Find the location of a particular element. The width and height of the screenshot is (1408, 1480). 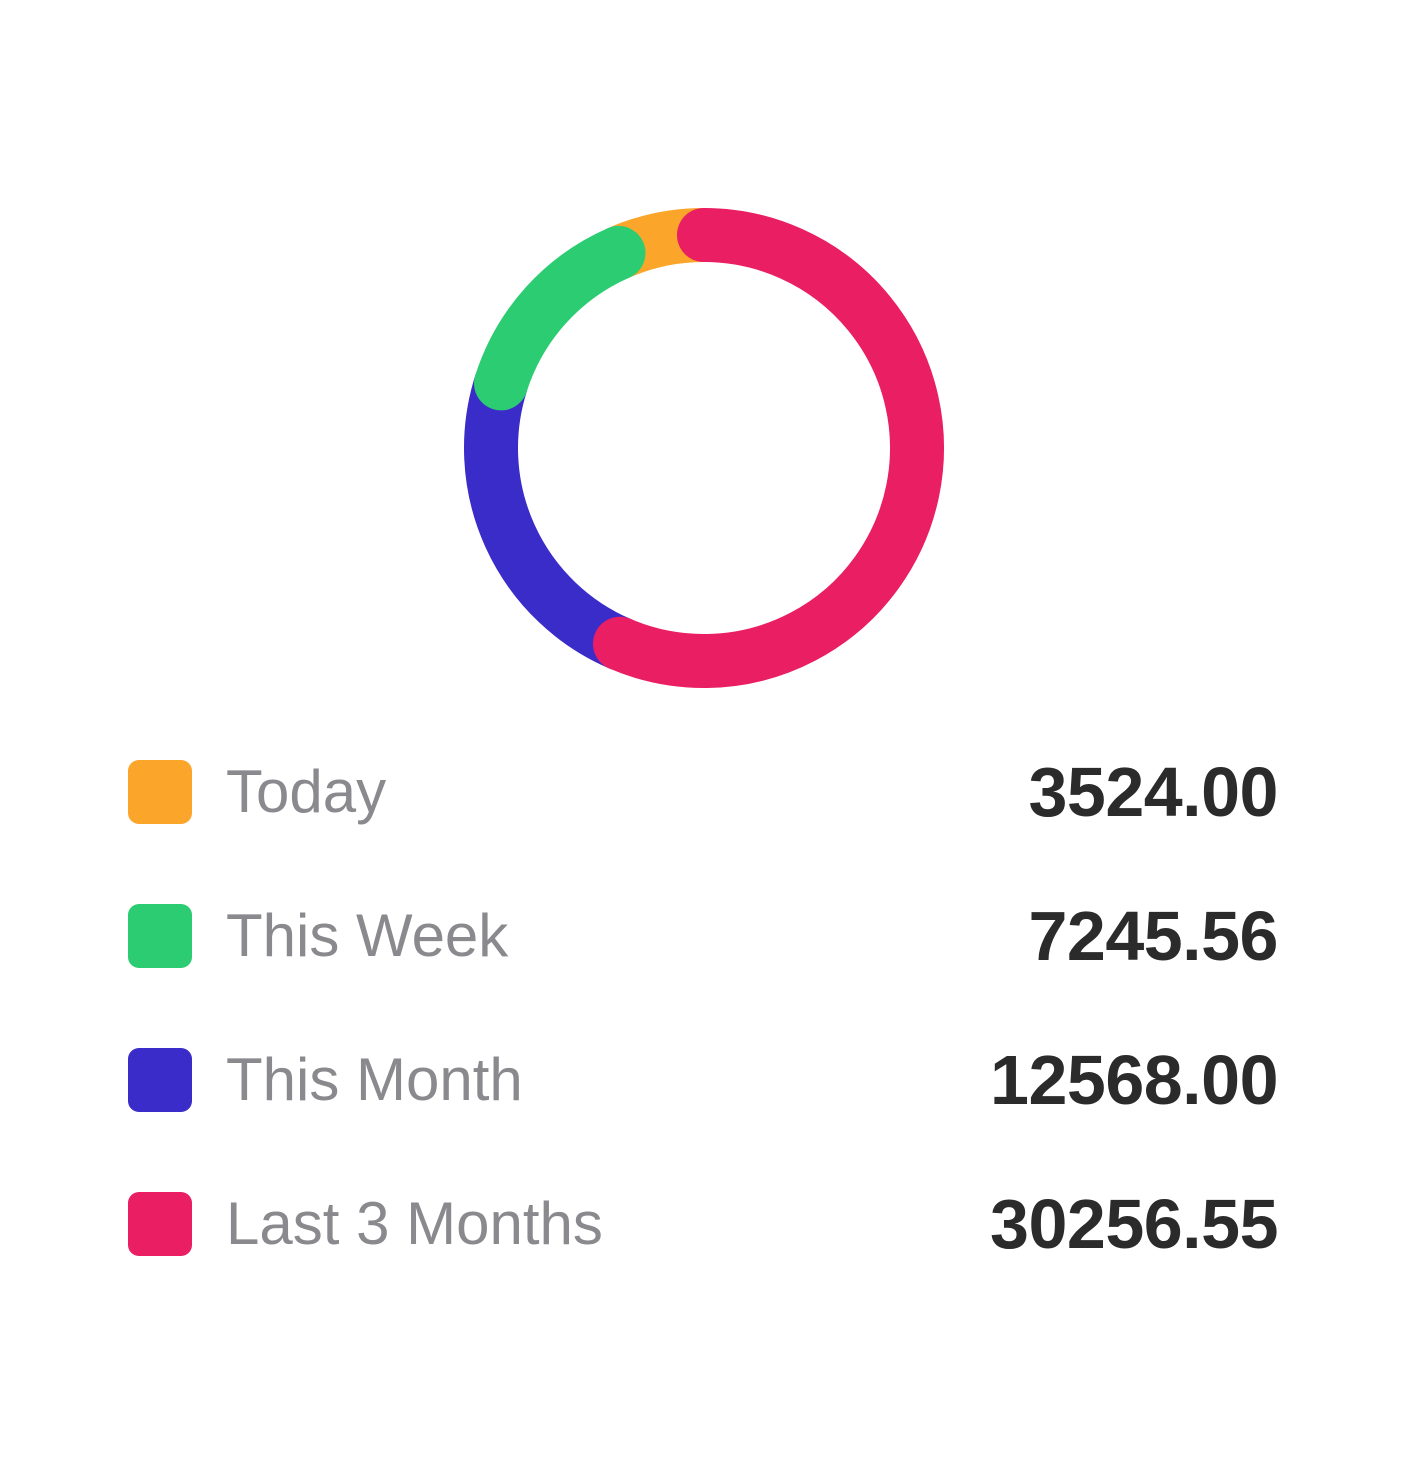

legend-label-this-month: This Month is located at coordinates (374, 1079).